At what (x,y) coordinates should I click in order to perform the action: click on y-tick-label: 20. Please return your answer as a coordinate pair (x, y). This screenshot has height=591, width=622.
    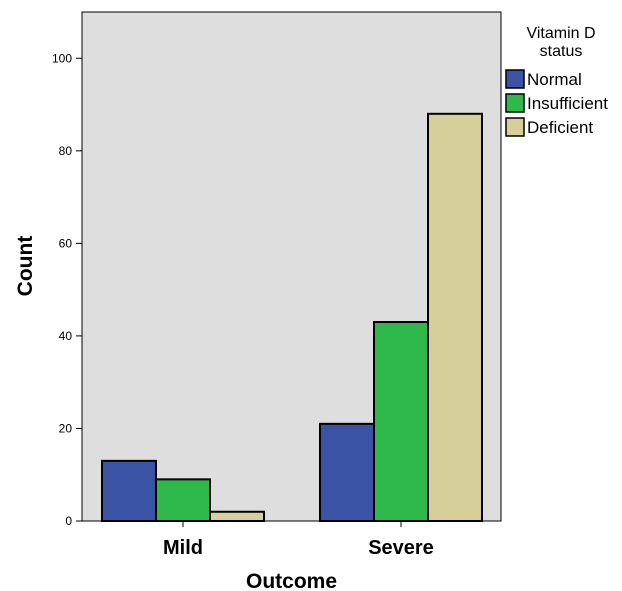
    Looking at the image, I should click on (66, 428).